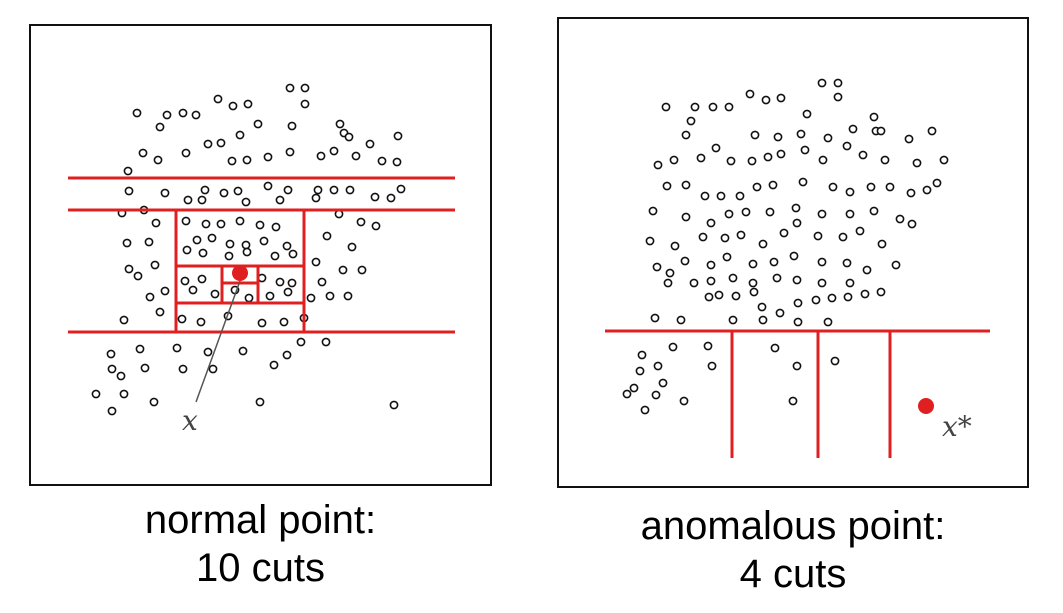 The width and height of the screenshot is (1063, 613). I want to click on caption-cut-count: 4 cuts, so click(793, 574).